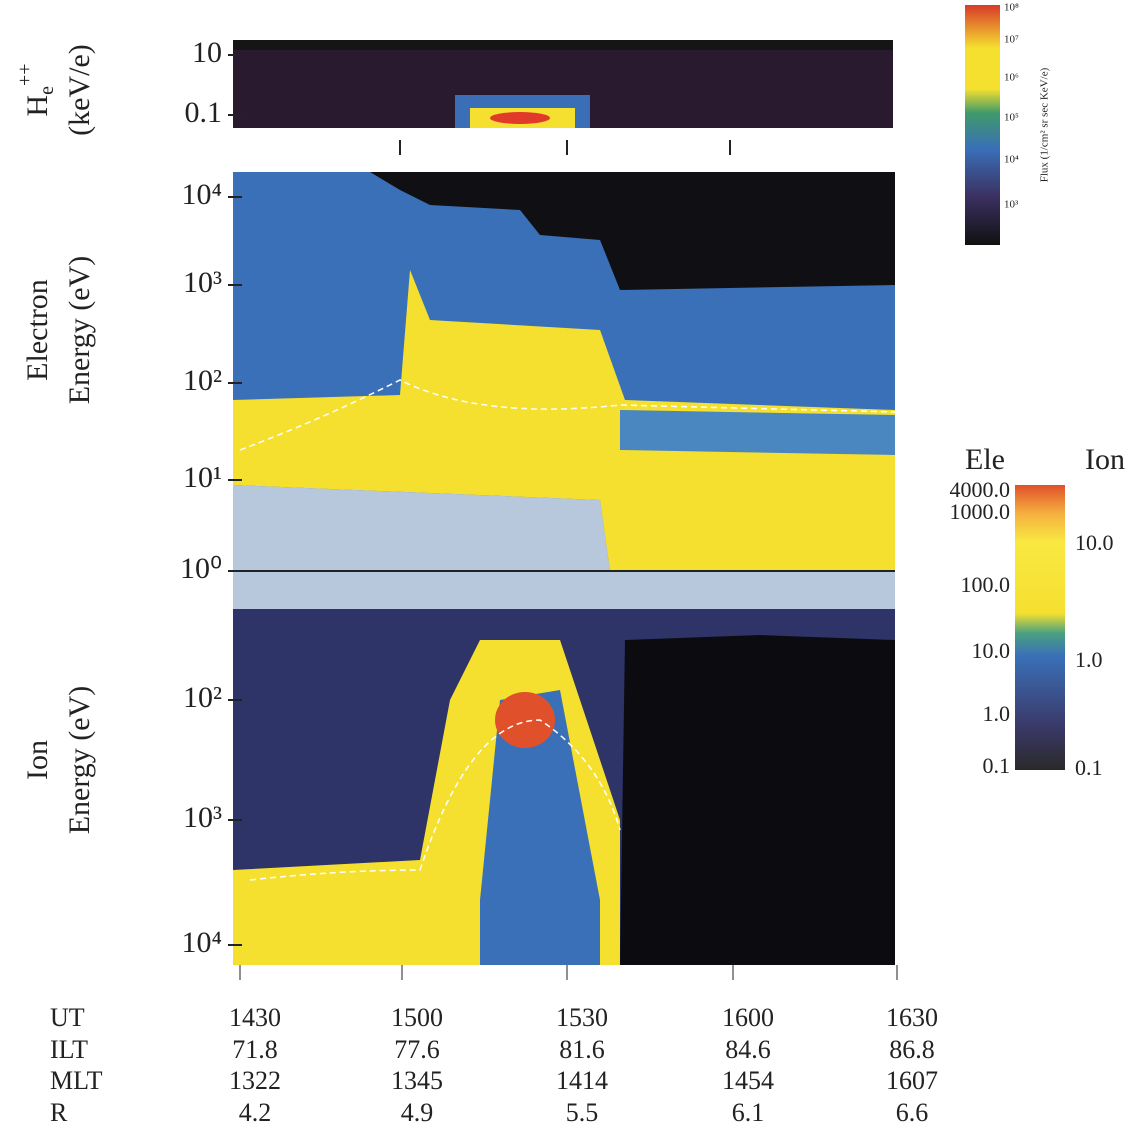 The image size is (1144, 1140). What do you see at coordinates (1045, 124) in the screenshot?
I see `flux-title: Flux (1/cm² sr sec KeV/e)` at bounding box center [1045, 124].